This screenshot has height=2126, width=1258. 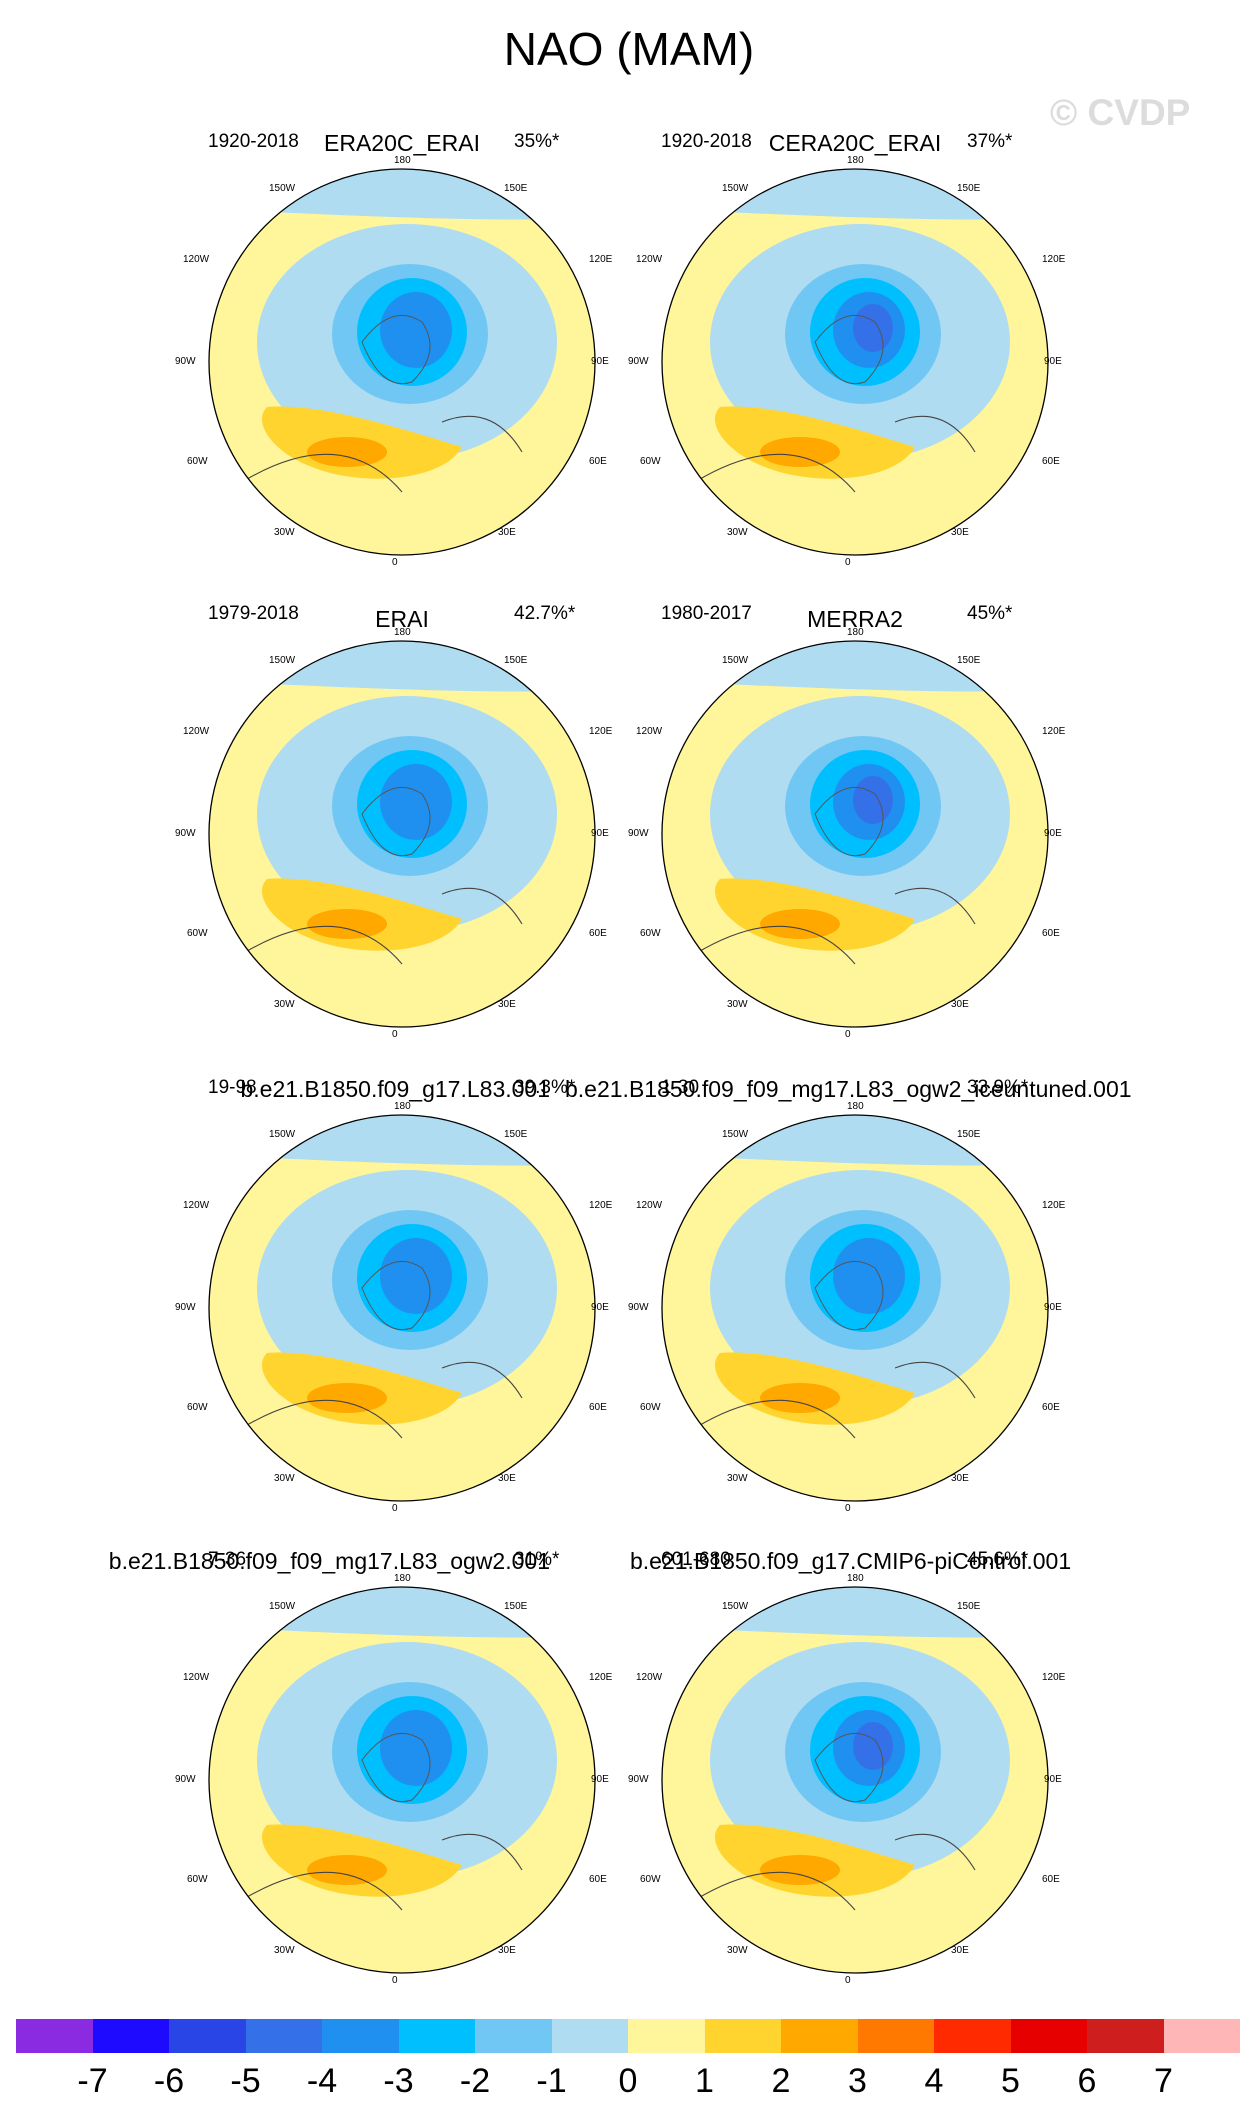 What do you see at coordinates (282, 188) in the screenshot?
I see `longitude-label: 150W` at bounding box center [282, 188].